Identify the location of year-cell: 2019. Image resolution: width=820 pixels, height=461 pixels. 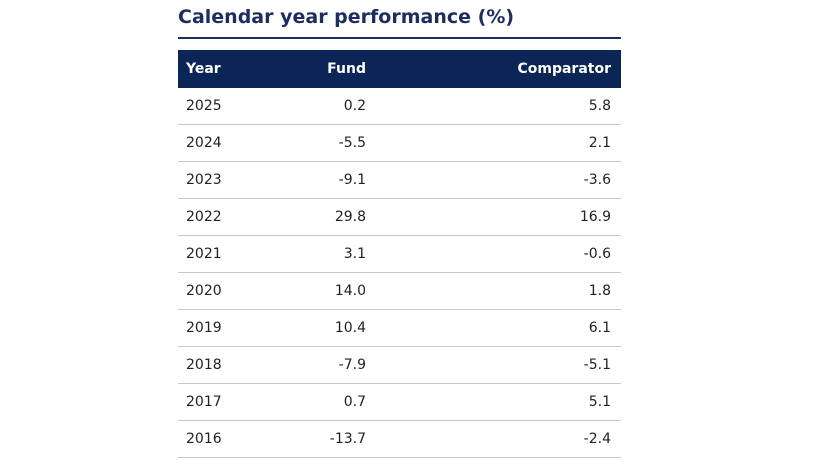
(204, 328).